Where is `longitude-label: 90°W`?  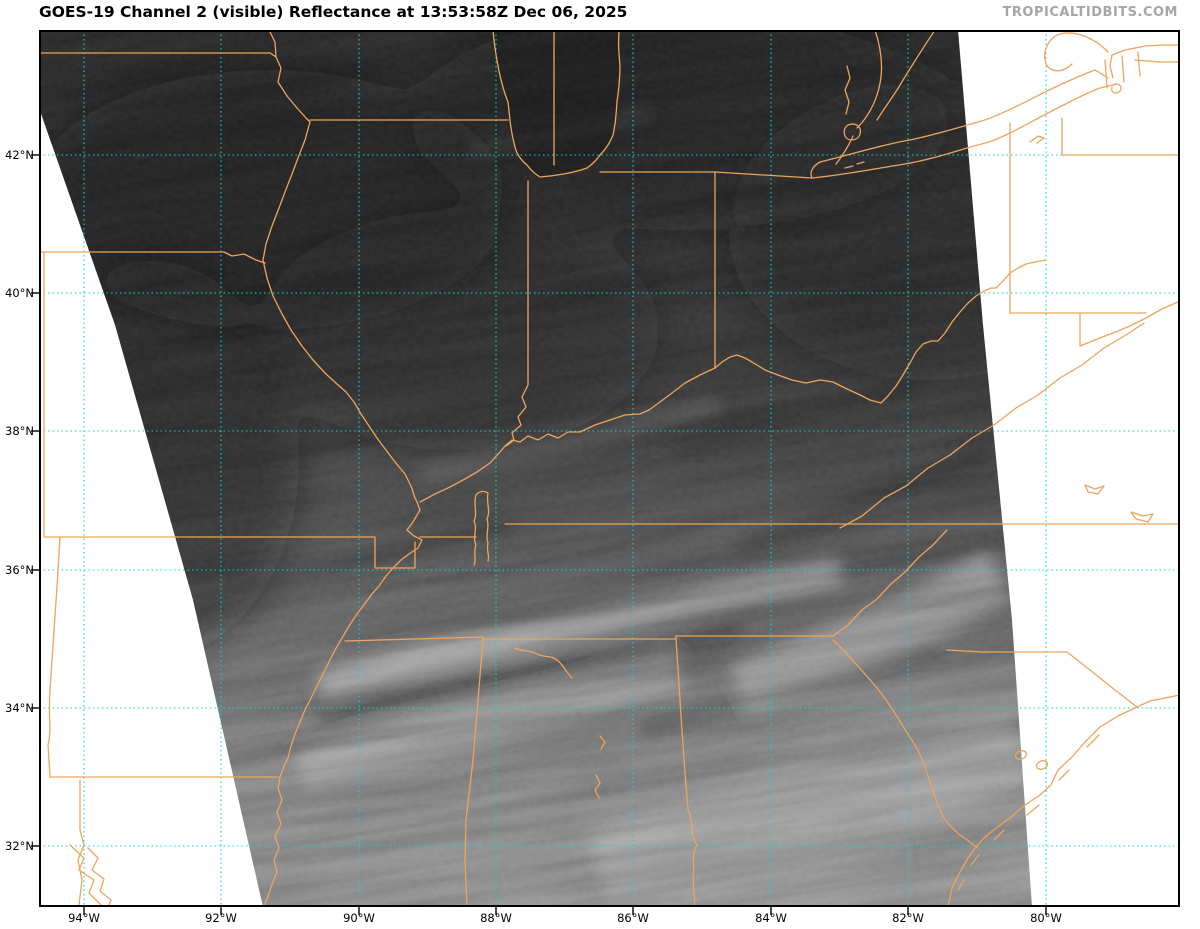 longitude-label: 90°W is located at coordinates (359, 918).